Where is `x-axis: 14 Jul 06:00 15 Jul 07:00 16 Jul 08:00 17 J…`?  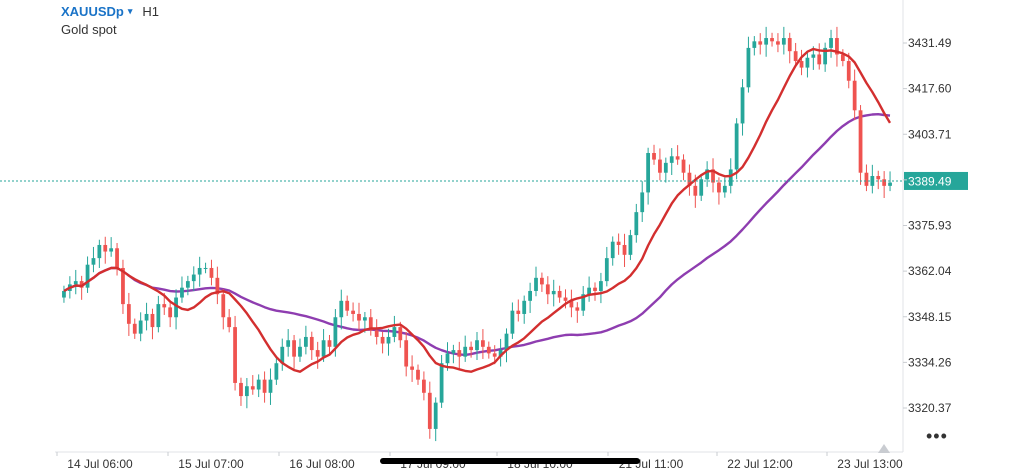
x-axis: 14 Jul 06:00 15 Jul 07:00 16 Jul 08:00 17 J… is located at coordinates (479, 461).